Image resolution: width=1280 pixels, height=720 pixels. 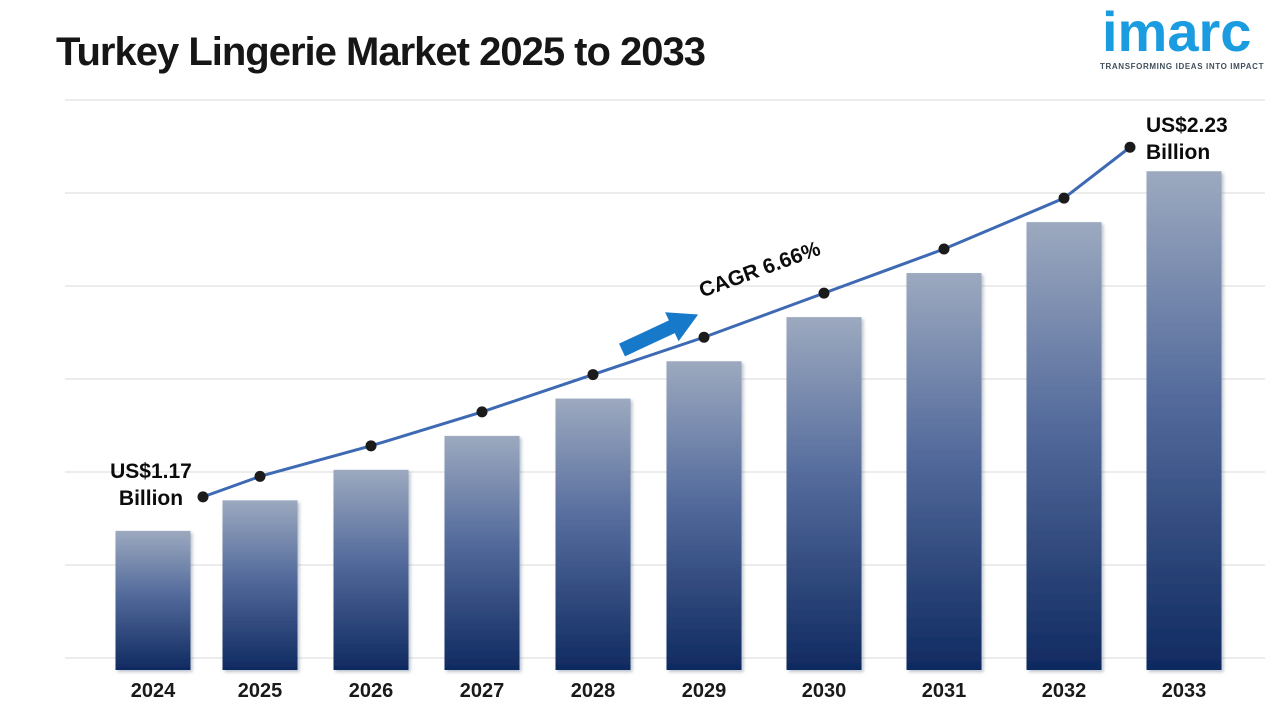 I want to click on growth-arrow-icon, so click(x=659, y=334).